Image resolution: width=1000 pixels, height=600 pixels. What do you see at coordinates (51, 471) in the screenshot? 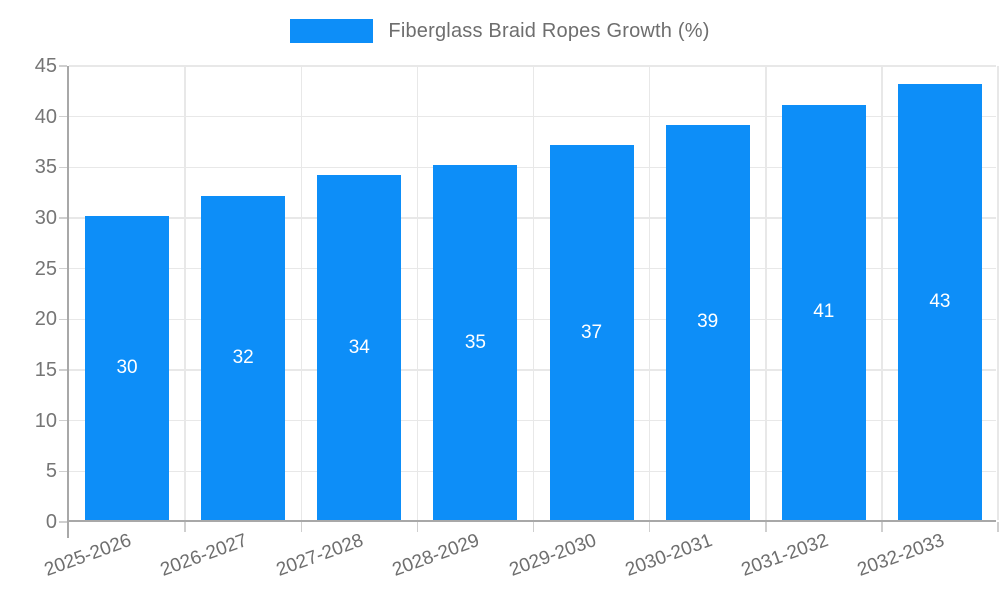
I see `y-axis-tick-label: 5` at bounding box center [51, 471].